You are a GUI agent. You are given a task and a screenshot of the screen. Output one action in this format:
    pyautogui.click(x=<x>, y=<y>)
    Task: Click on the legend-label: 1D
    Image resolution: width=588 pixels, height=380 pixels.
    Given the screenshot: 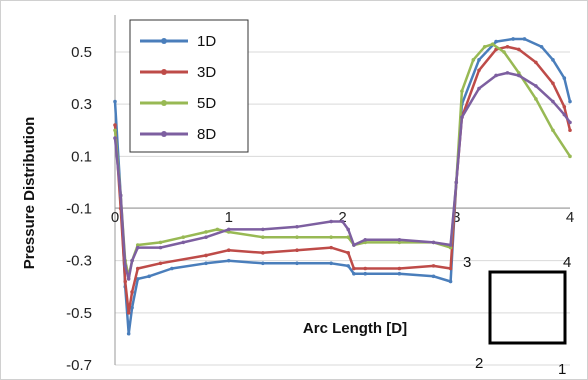 What is the action you would take?
    pyautogui.click(x=206, y=41)
    